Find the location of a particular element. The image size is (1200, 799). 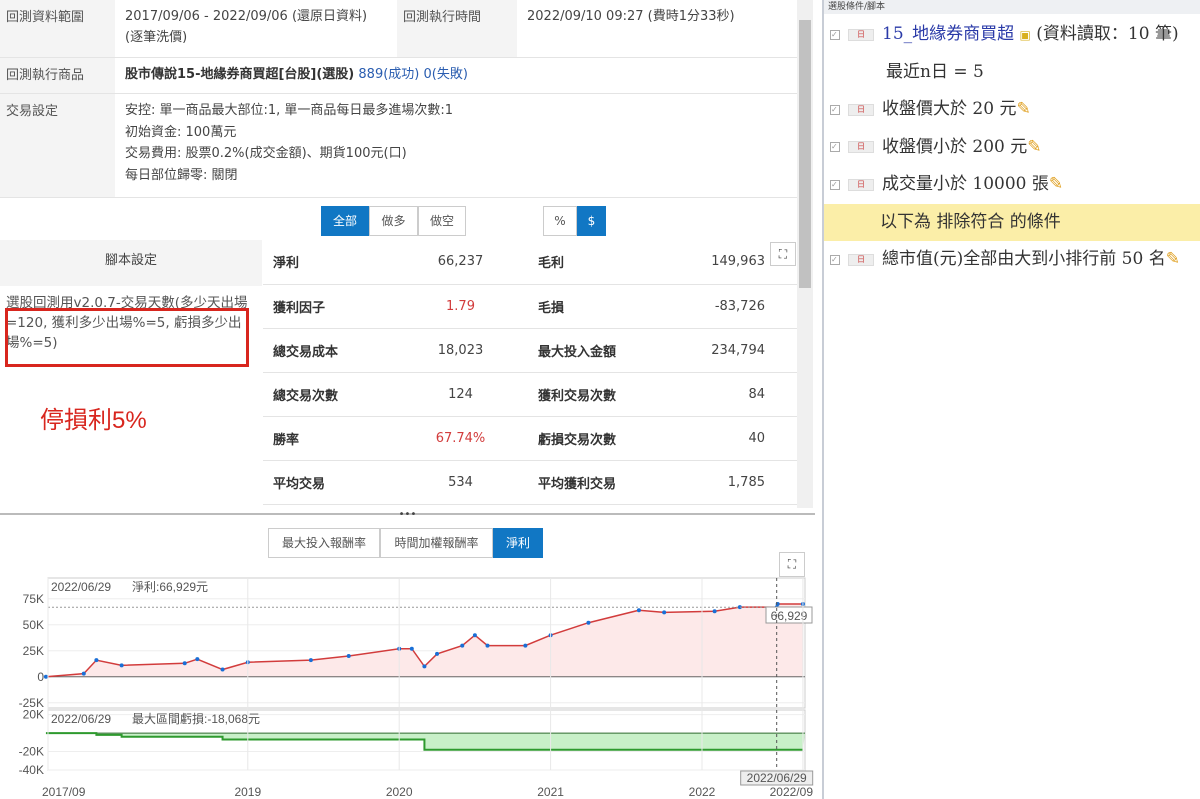

stat-label: 平均交易 is located at coordinates (328, 482).